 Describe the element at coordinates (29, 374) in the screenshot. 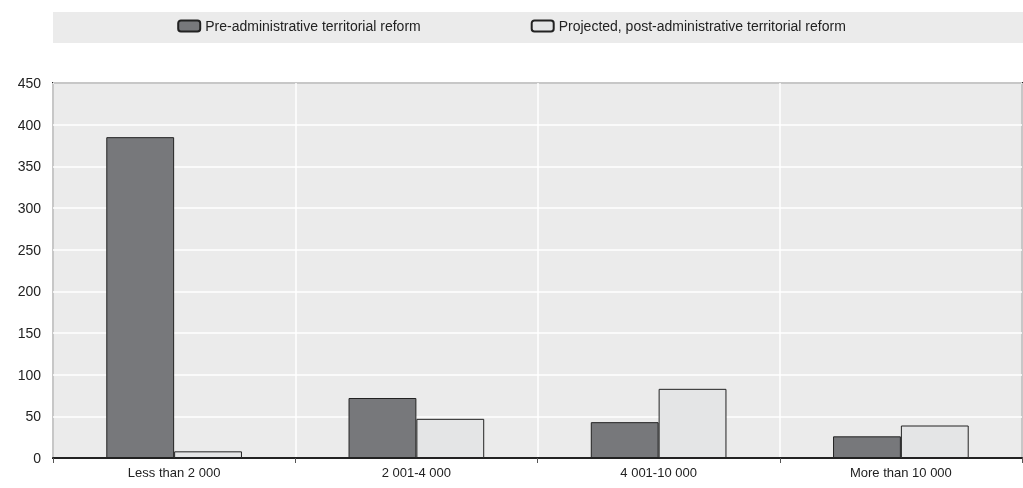

I see `y-tick-label: 100` at that location.